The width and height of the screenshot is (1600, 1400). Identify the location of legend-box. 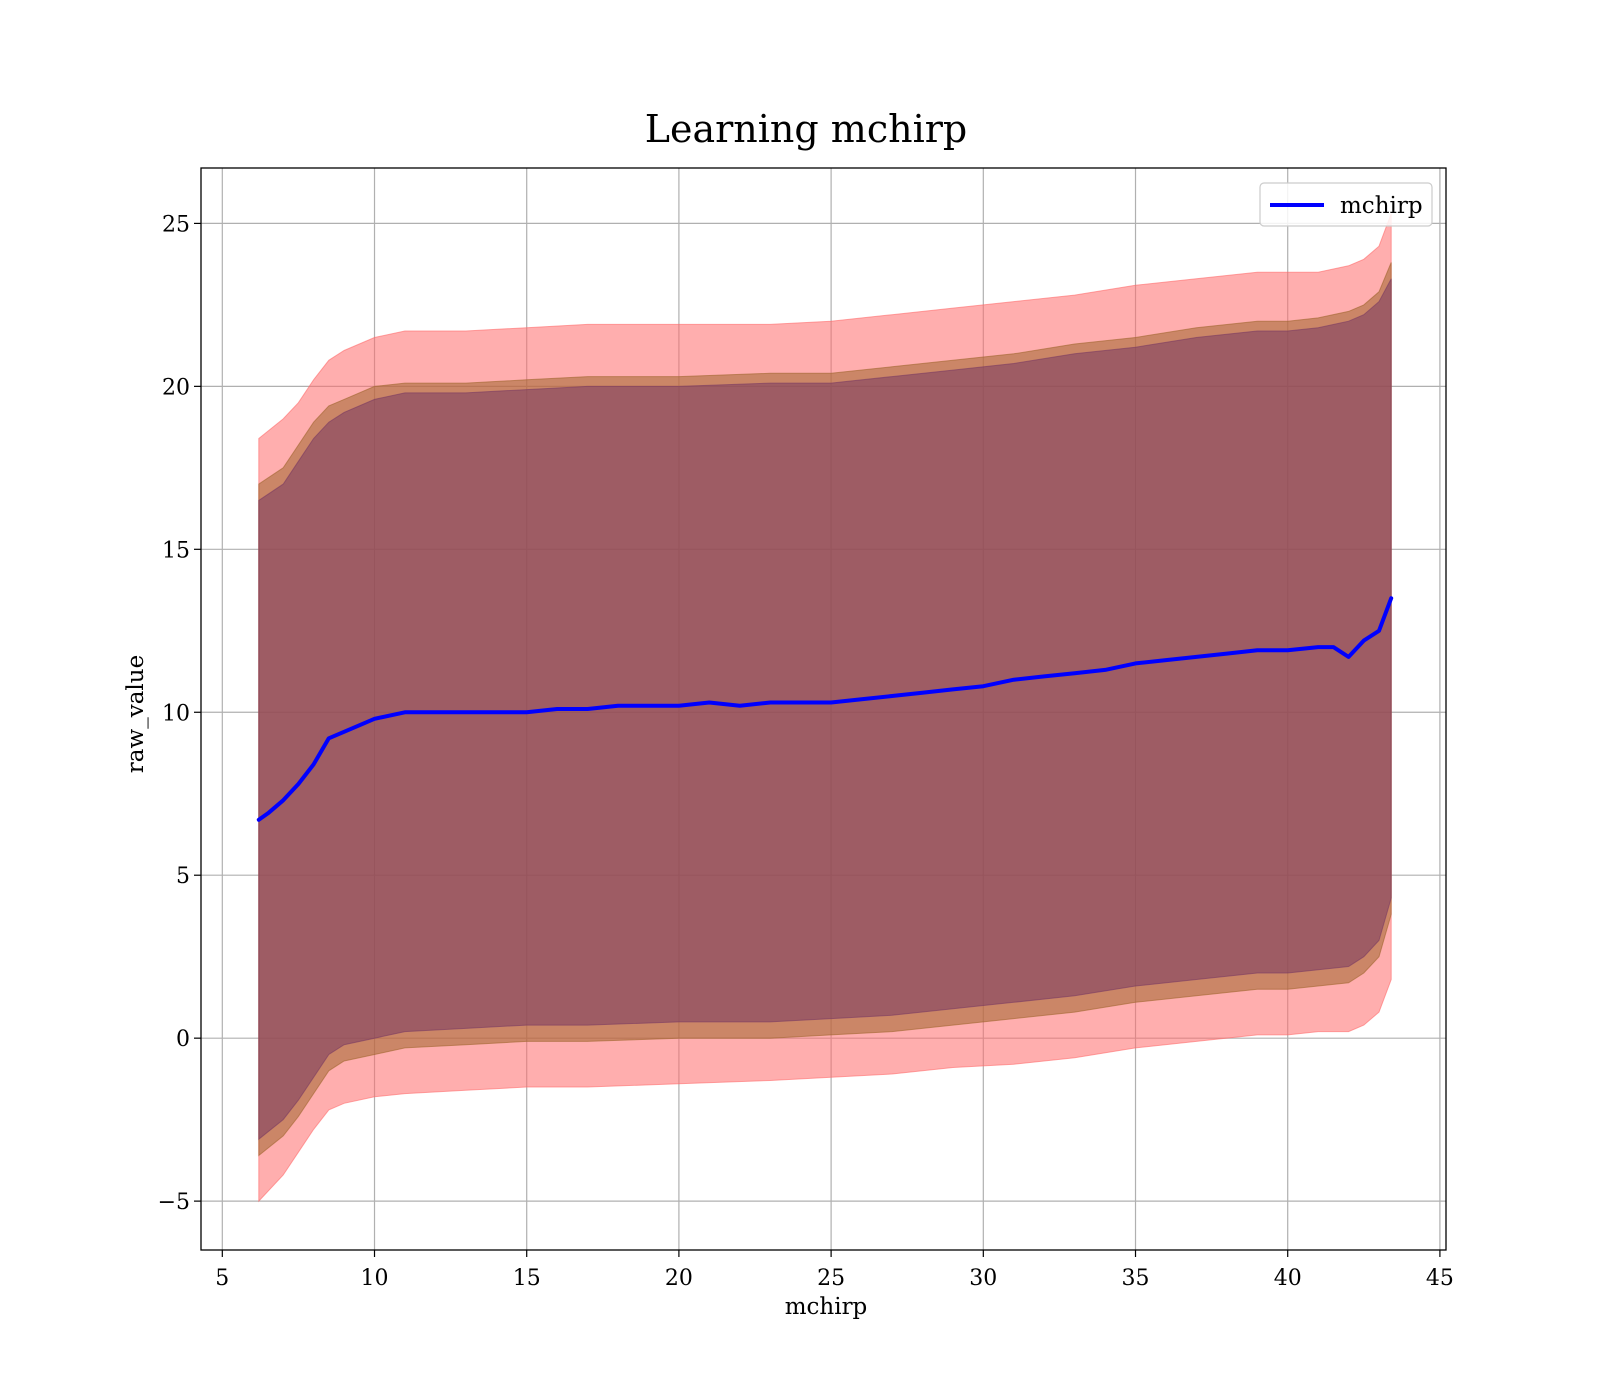
(1346, 204).